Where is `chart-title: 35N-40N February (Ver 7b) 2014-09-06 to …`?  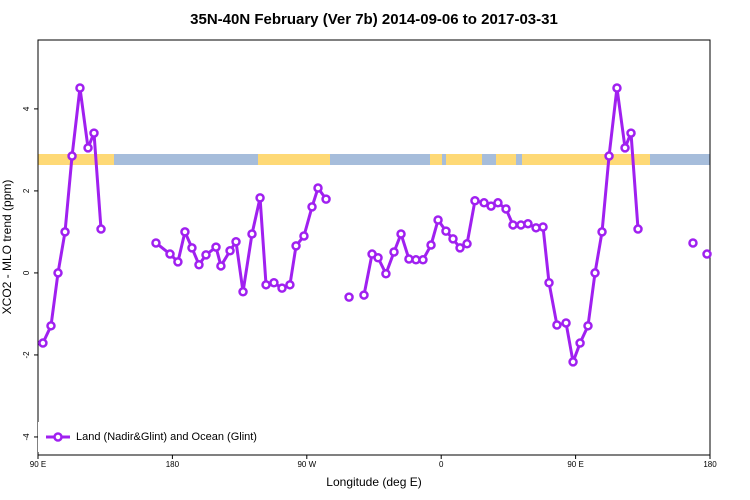 chart-title: 35N-40N February (Ver 7b) 2014-09-06 to … is located at coordinates (374, 19).